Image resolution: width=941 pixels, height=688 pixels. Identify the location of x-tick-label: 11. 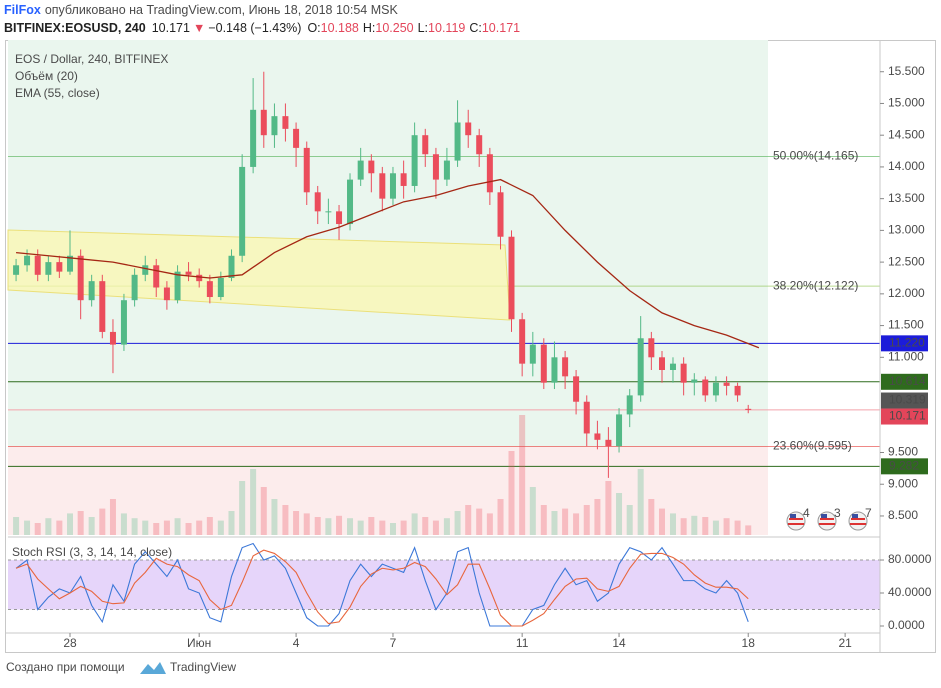
(522, 643).